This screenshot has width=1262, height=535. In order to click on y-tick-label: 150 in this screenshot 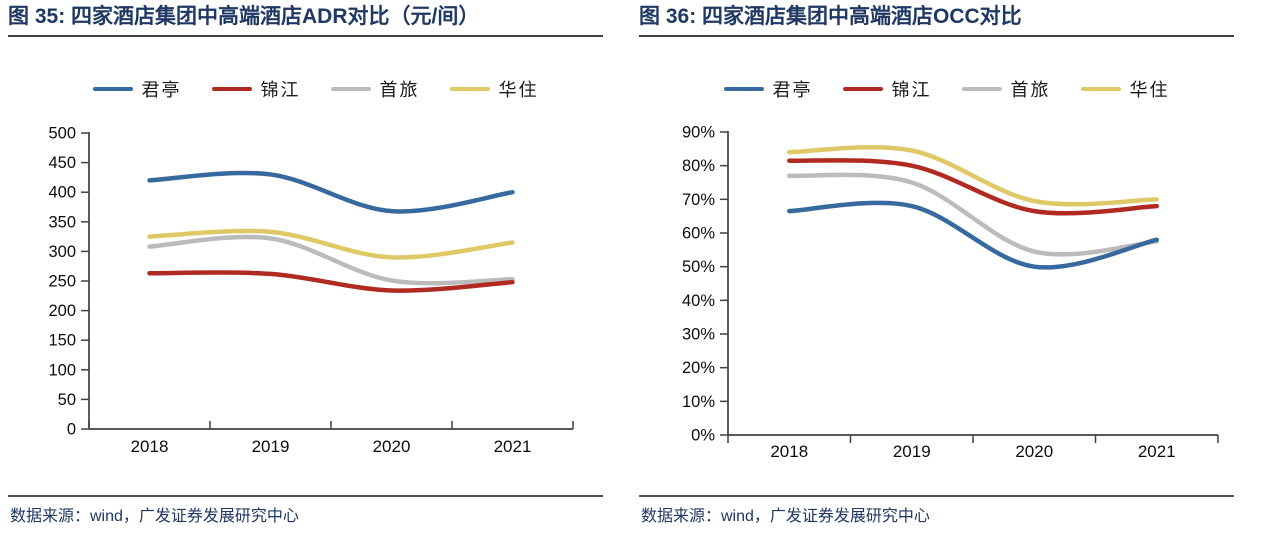, I will do `click(62, 341)`.